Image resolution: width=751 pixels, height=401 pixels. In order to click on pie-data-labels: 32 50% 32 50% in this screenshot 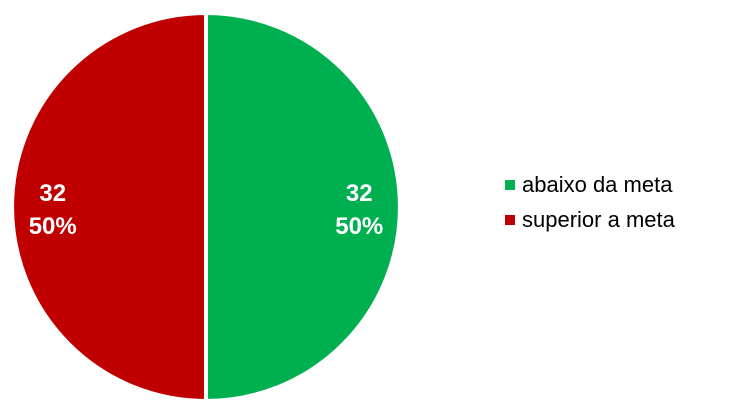, I will do `click(206, 210)`.